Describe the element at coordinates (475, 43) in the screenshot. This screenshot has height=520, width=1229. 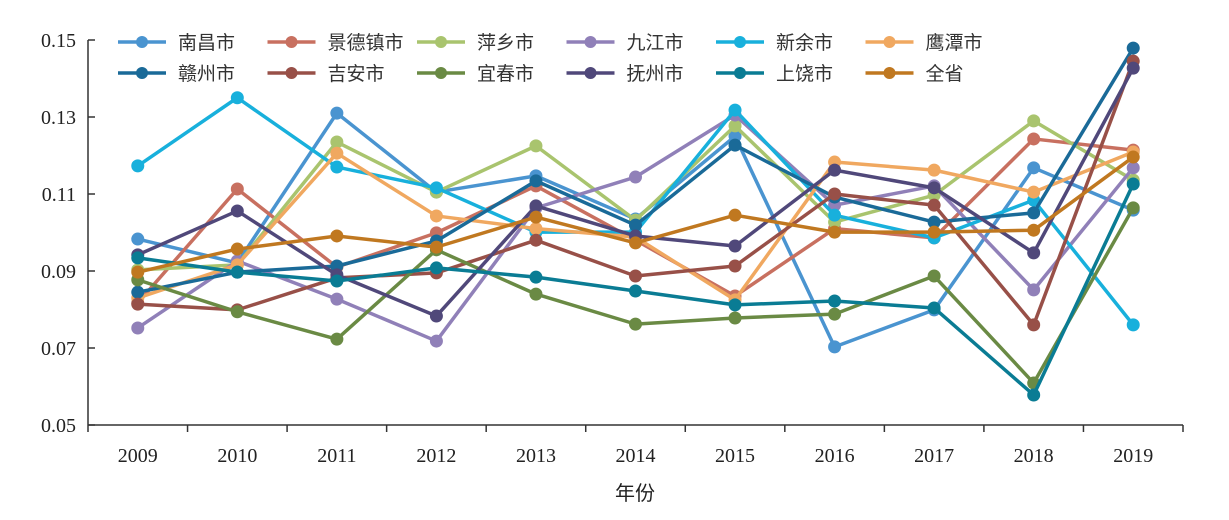
I see `legend-item: 萍乡市` at that location.